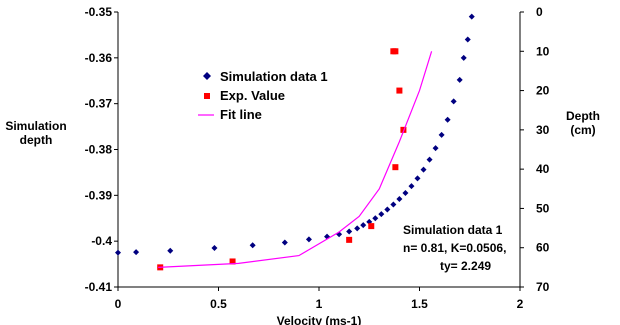 The height and width of the screenshot is (325, 620). Describe the element at coordinates (99, 58) in the screenshot. I see `y-tick-label: -0.36` at that location.